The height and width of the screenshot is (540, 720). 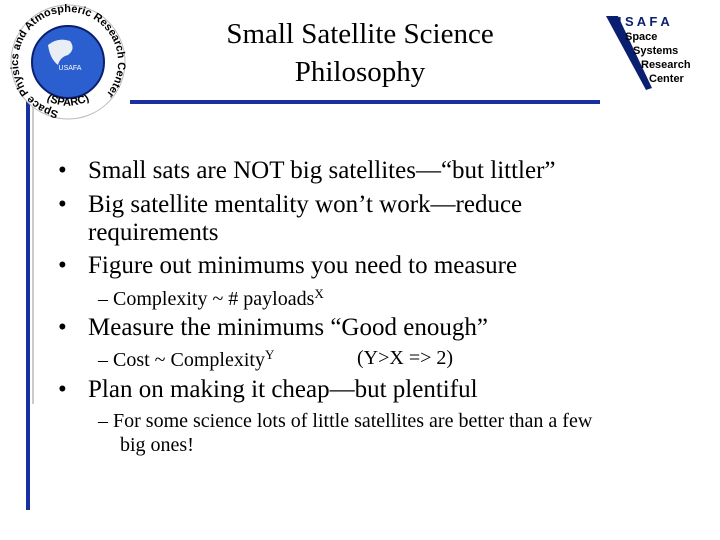 I want to click on right-logo-top: U S A F A, so click(x=641, y=21).